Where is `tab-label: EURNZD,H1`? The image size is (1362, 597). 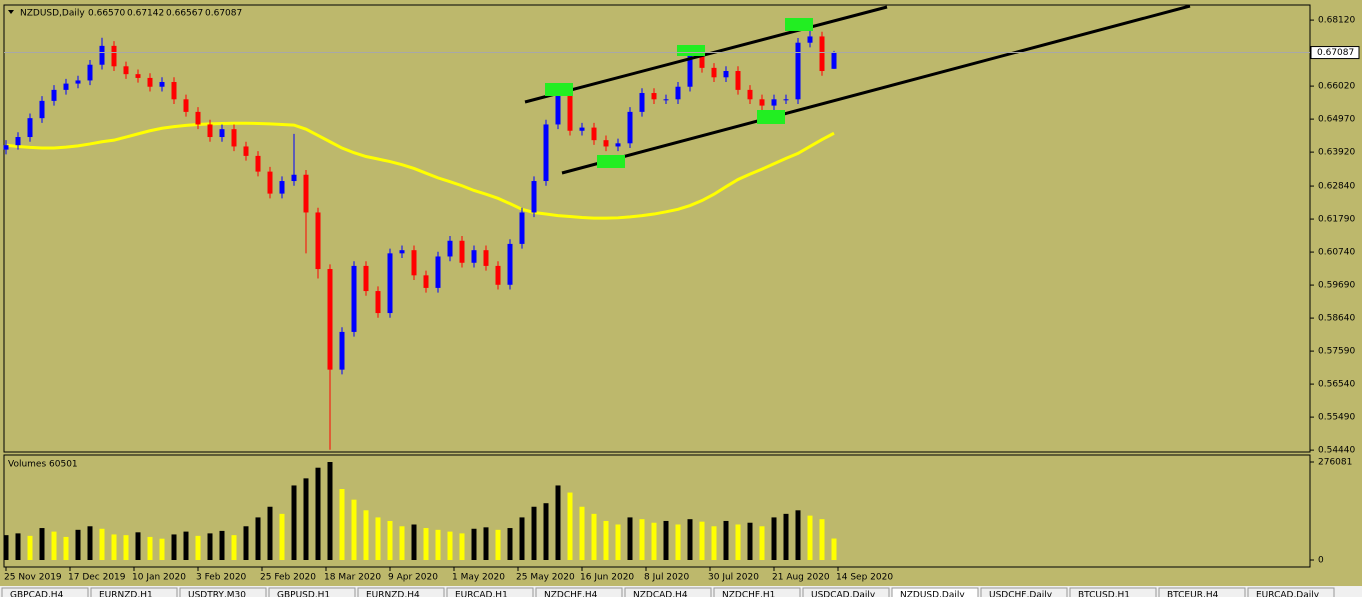 tab-label: EURNZD,H1 is located at coordinates (126, 594).